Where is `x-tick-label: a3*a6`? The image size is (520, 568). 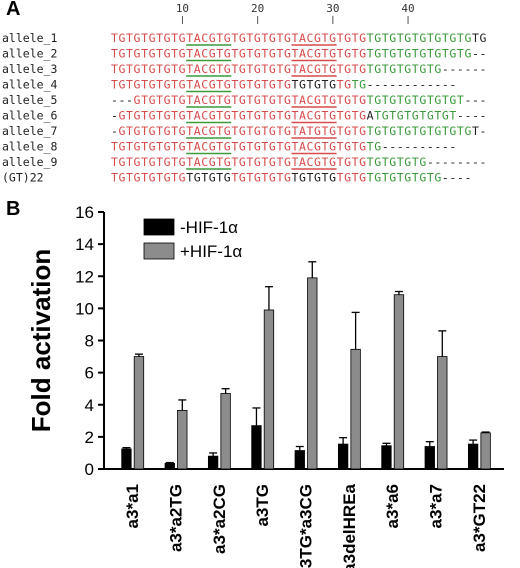 x-tick-label: a3*a6 is located at coordinates (392, 506).